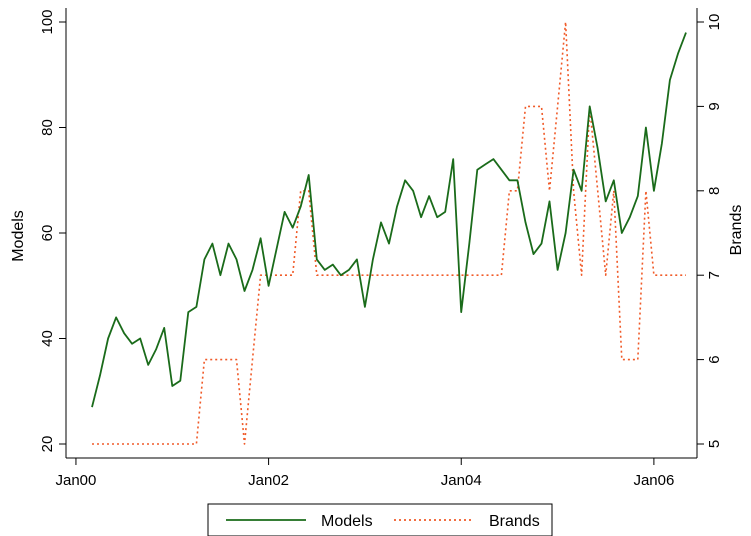 This screenshot has height=536, width=751. Describe the element at coordinates (47, 127) in the screenshot. I see `y-tick-label-left: 80` at that location.